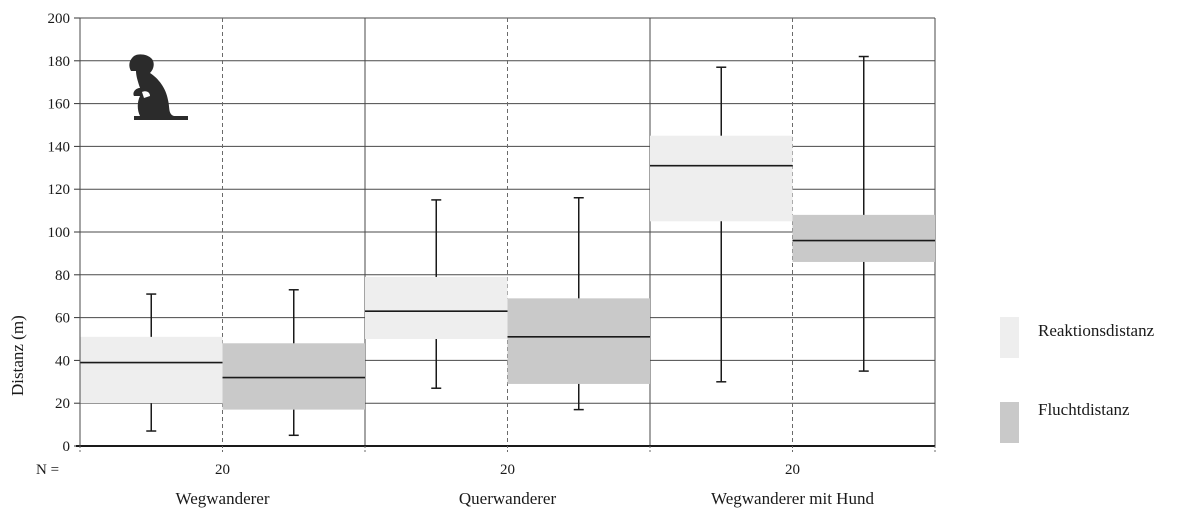 The width and height of the screenshot is (1198, 519). Describe the element at coordinates (1096, 330) in the screenshot. I see `legend-label-reaktionsdistanz: Reaktionsdistanz` at that location.